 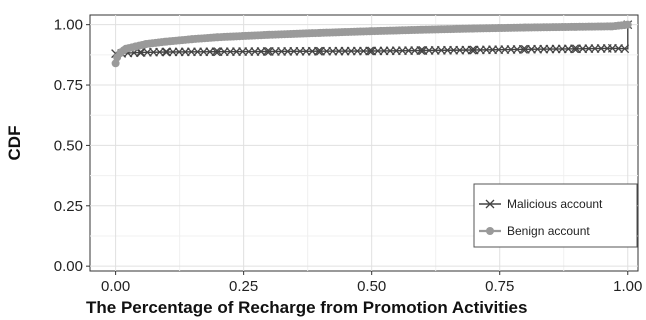 I want to click on legend-label: Benign account, so click(x=548, y=231).